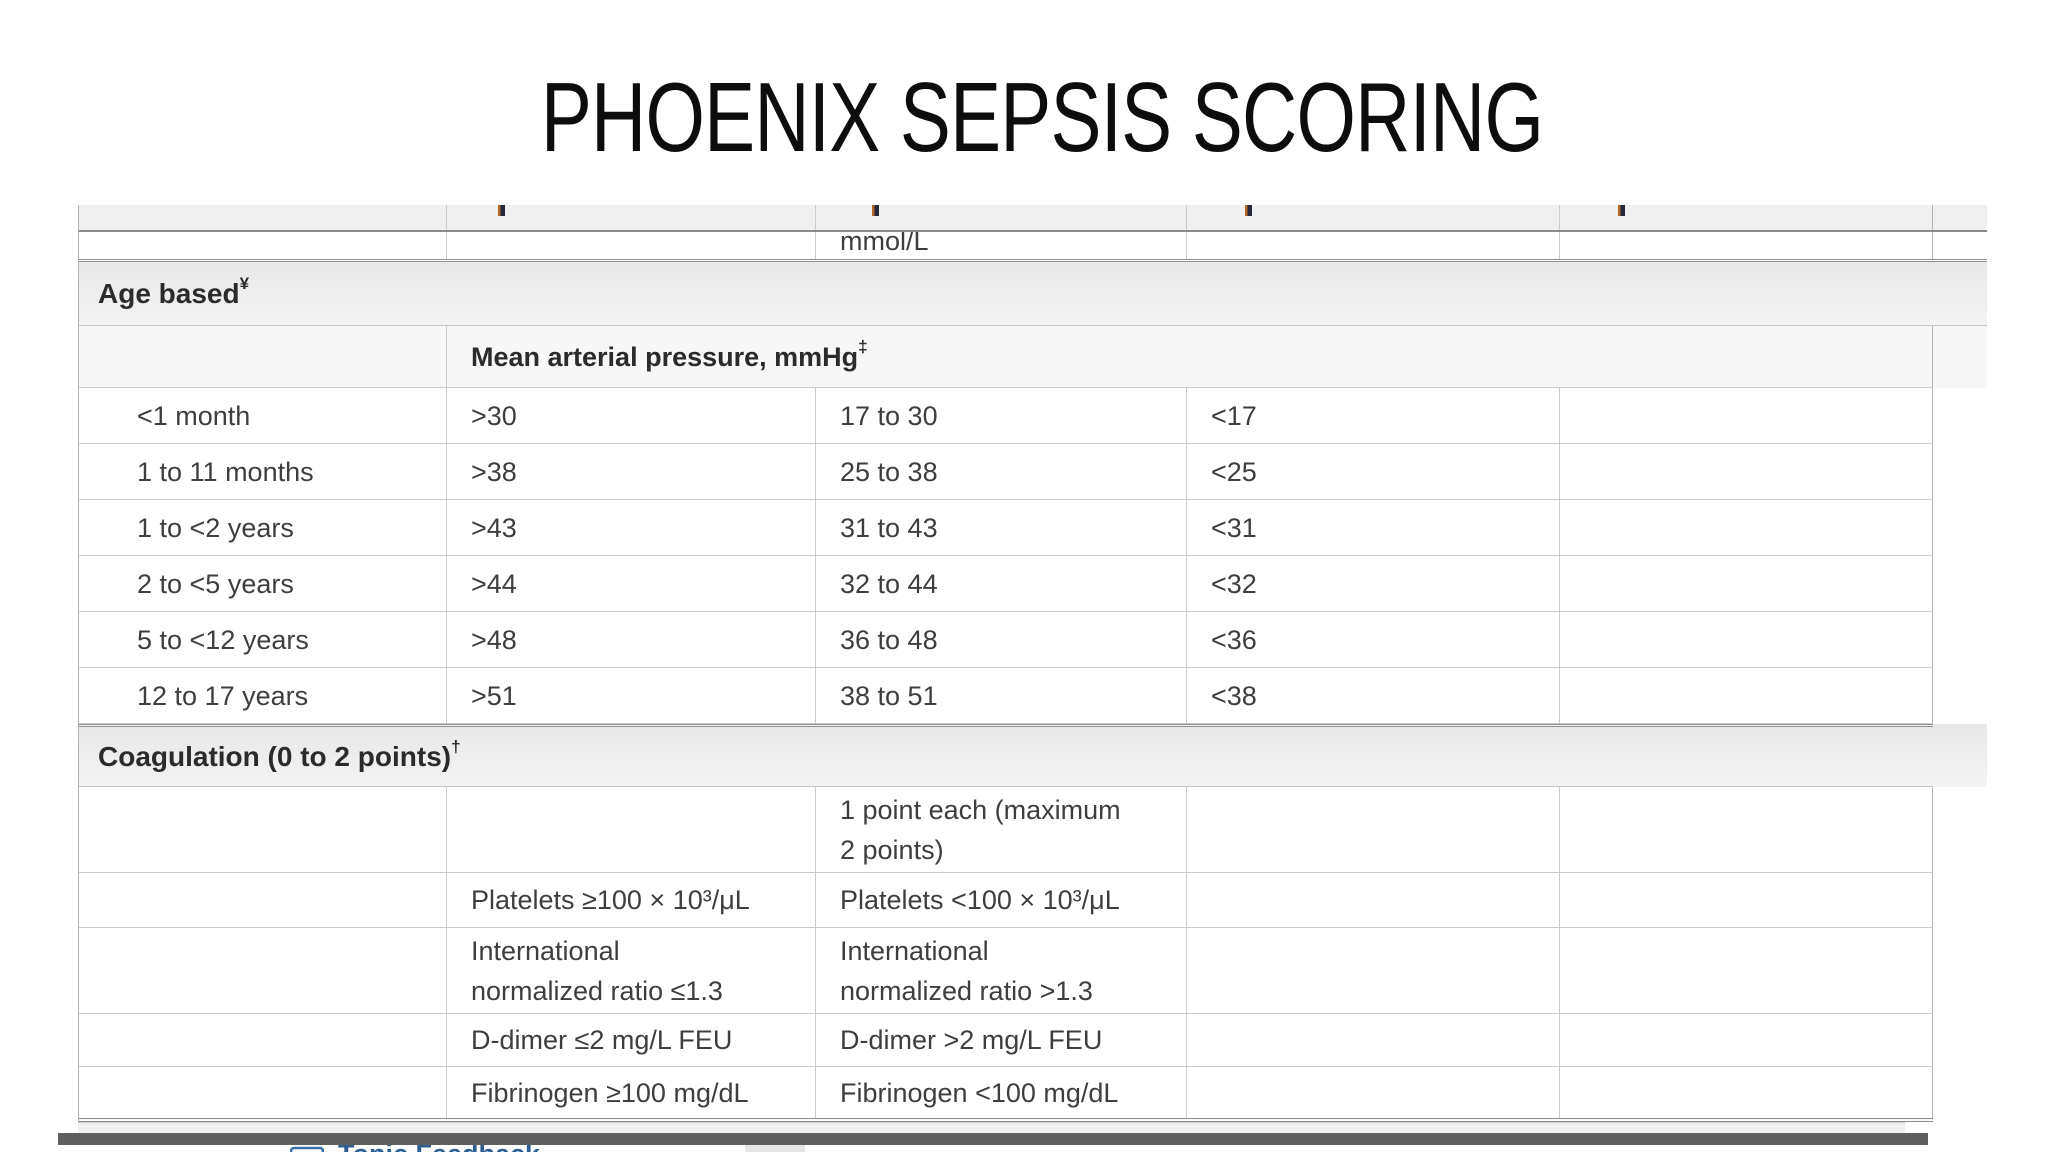  Describe the element at coordinates (1001, 527) in the screenshot. I see `table-cell: 31 to 43` at that location.